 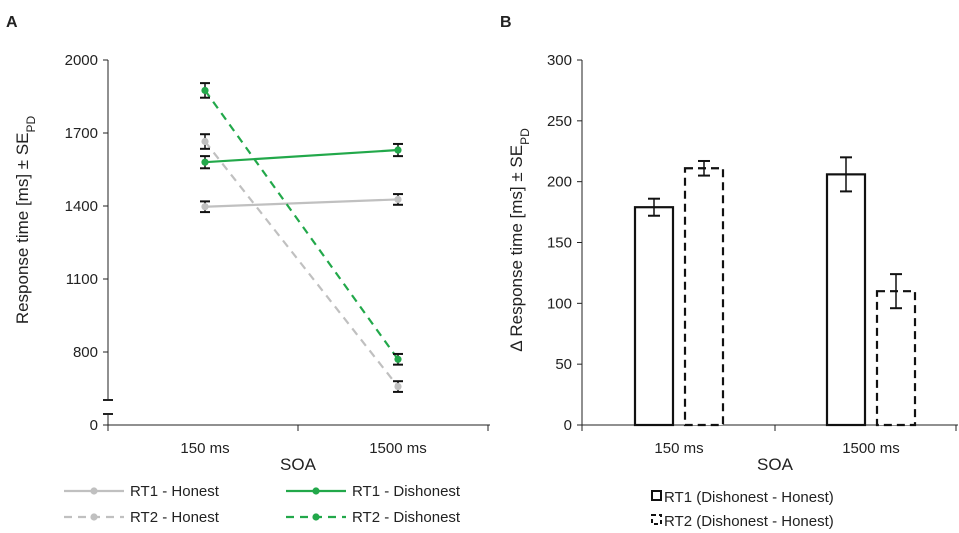 What do you see at coordinates (85, 352) in the screenshot?
I see `panel-a-y-tick-label: 800` at bounding box center [85, 352].